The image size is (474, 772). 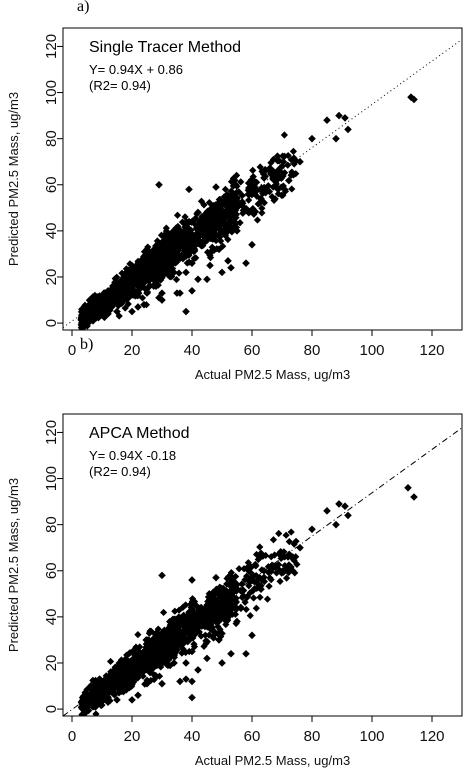 What do you see at coordinates (252, 736) in the screenshot?
I see `x-tick-label: 60` at bounding box center [252, 736].